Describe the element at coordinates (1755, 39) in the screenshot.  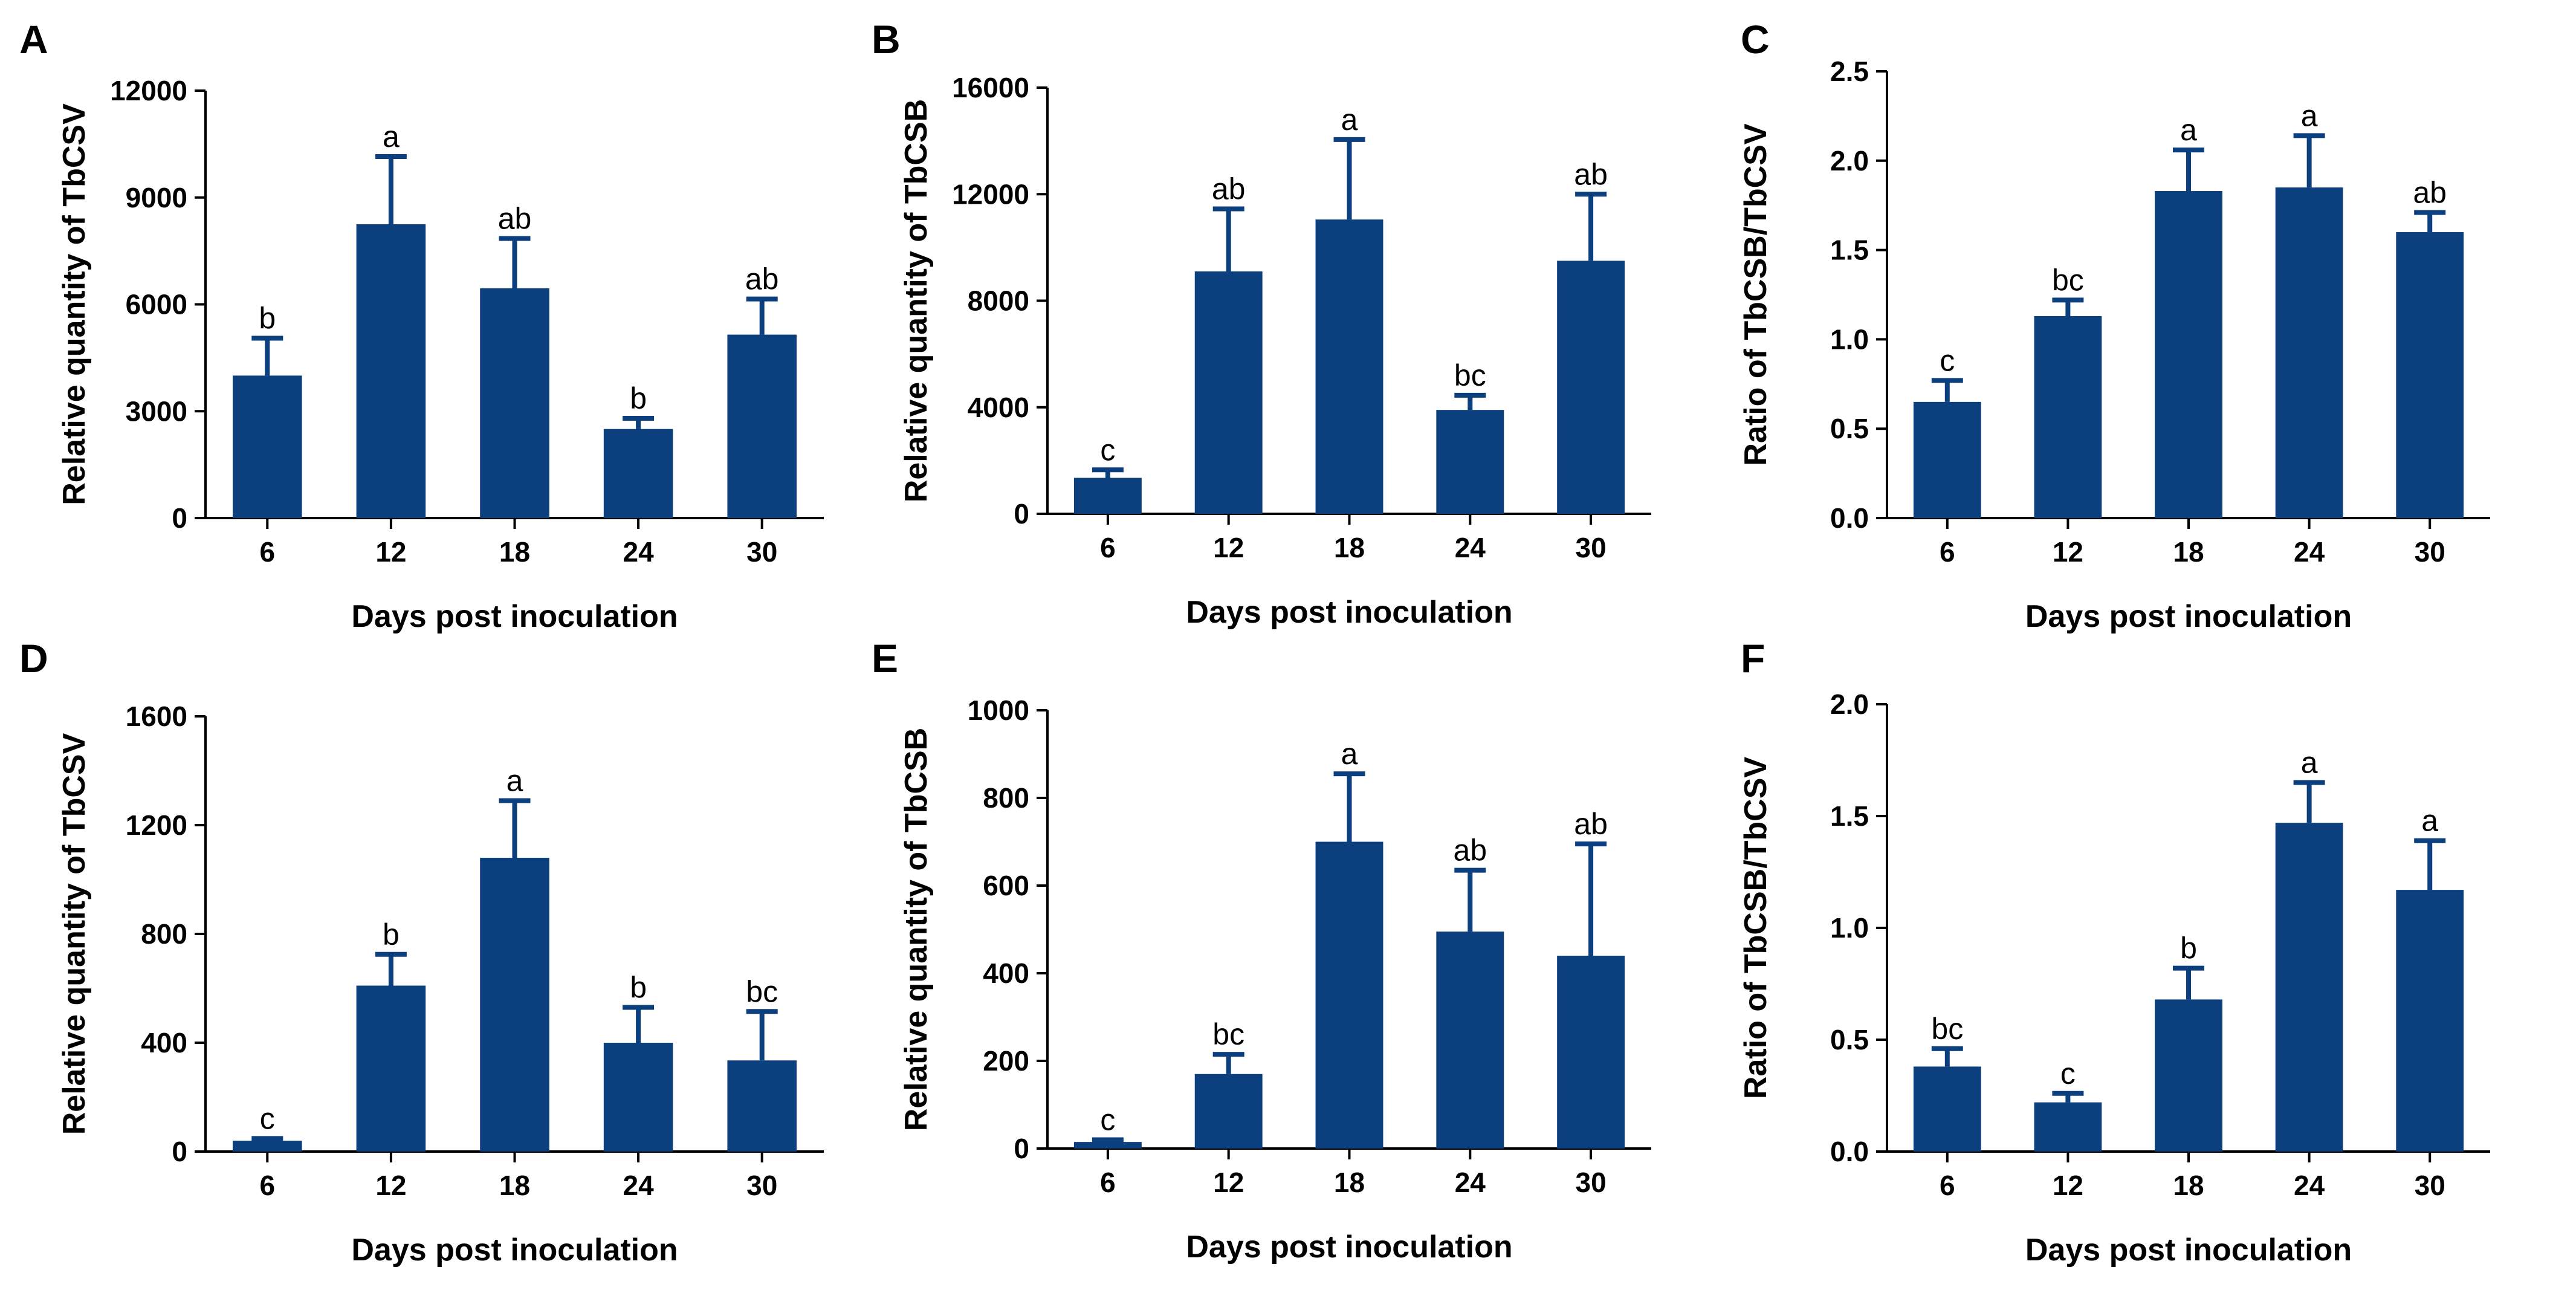
I see `panel-letter: C` at that location.